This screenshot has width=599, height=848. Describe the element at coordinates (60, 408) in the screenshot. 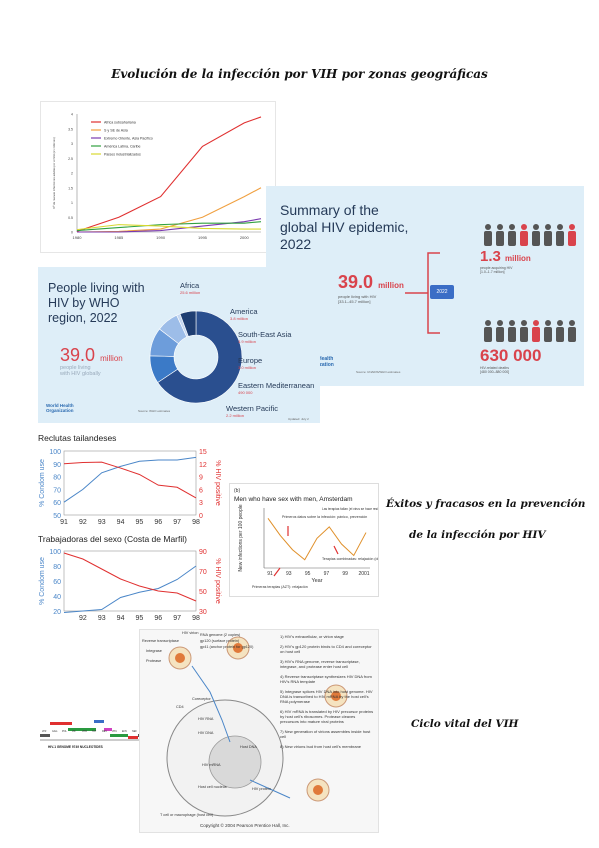

I see `who-logo-text: World Health Organization` at that location.